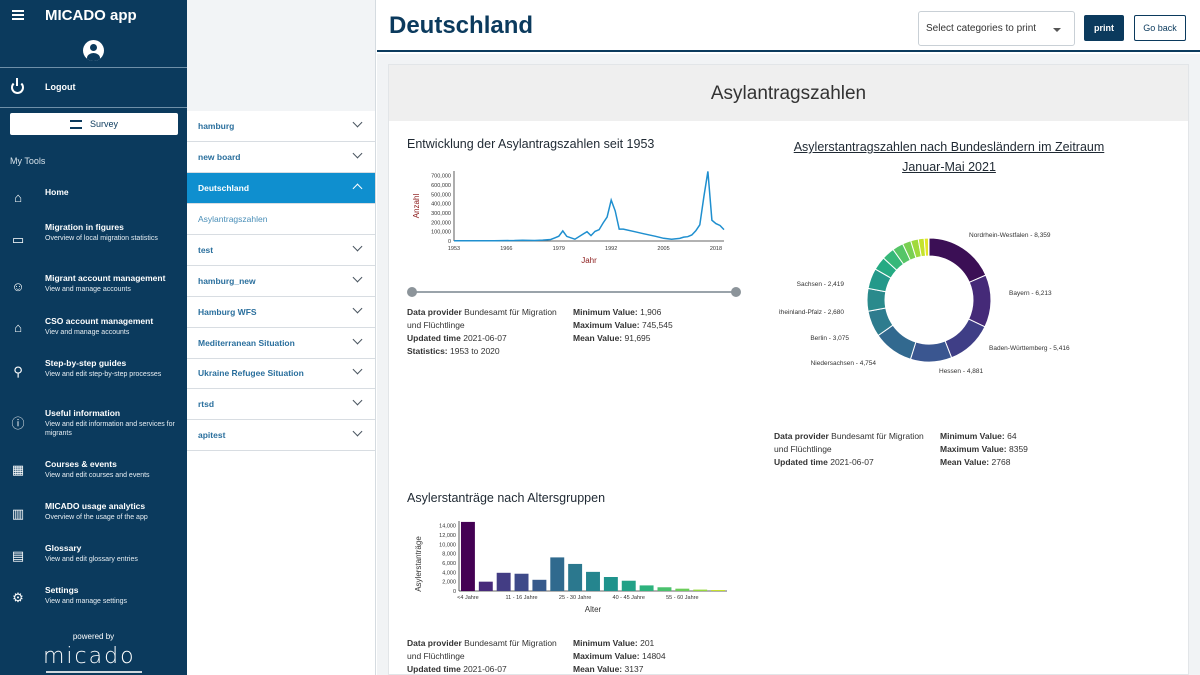 This screenshot has height=675, width=1200. Describe the element at coordinates (105, 278) in the screenshot. I see `sidebar-item-title: Migrant account management` at that location.